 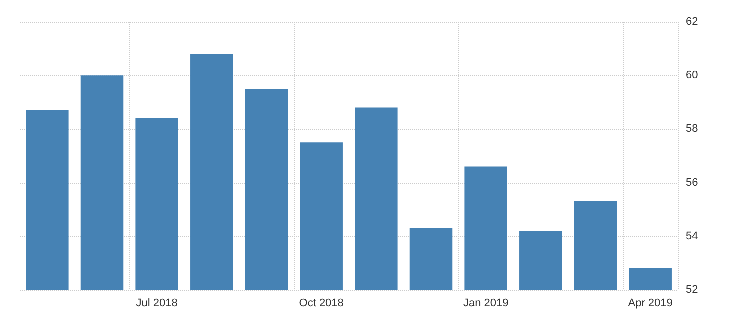 I want to click on y-tick-label: 52, so click(x=692, y=290).